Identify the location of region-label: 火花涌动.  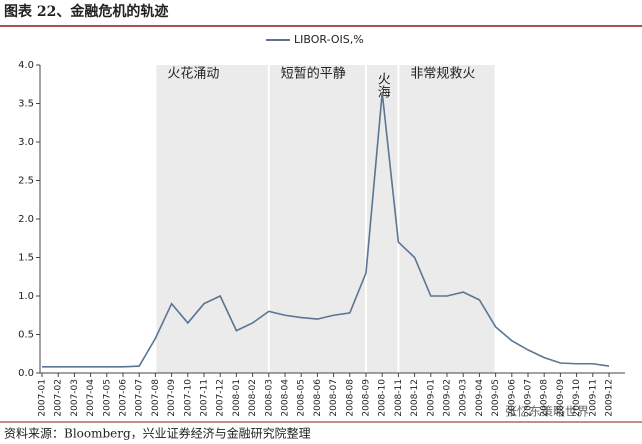
(193, 74).